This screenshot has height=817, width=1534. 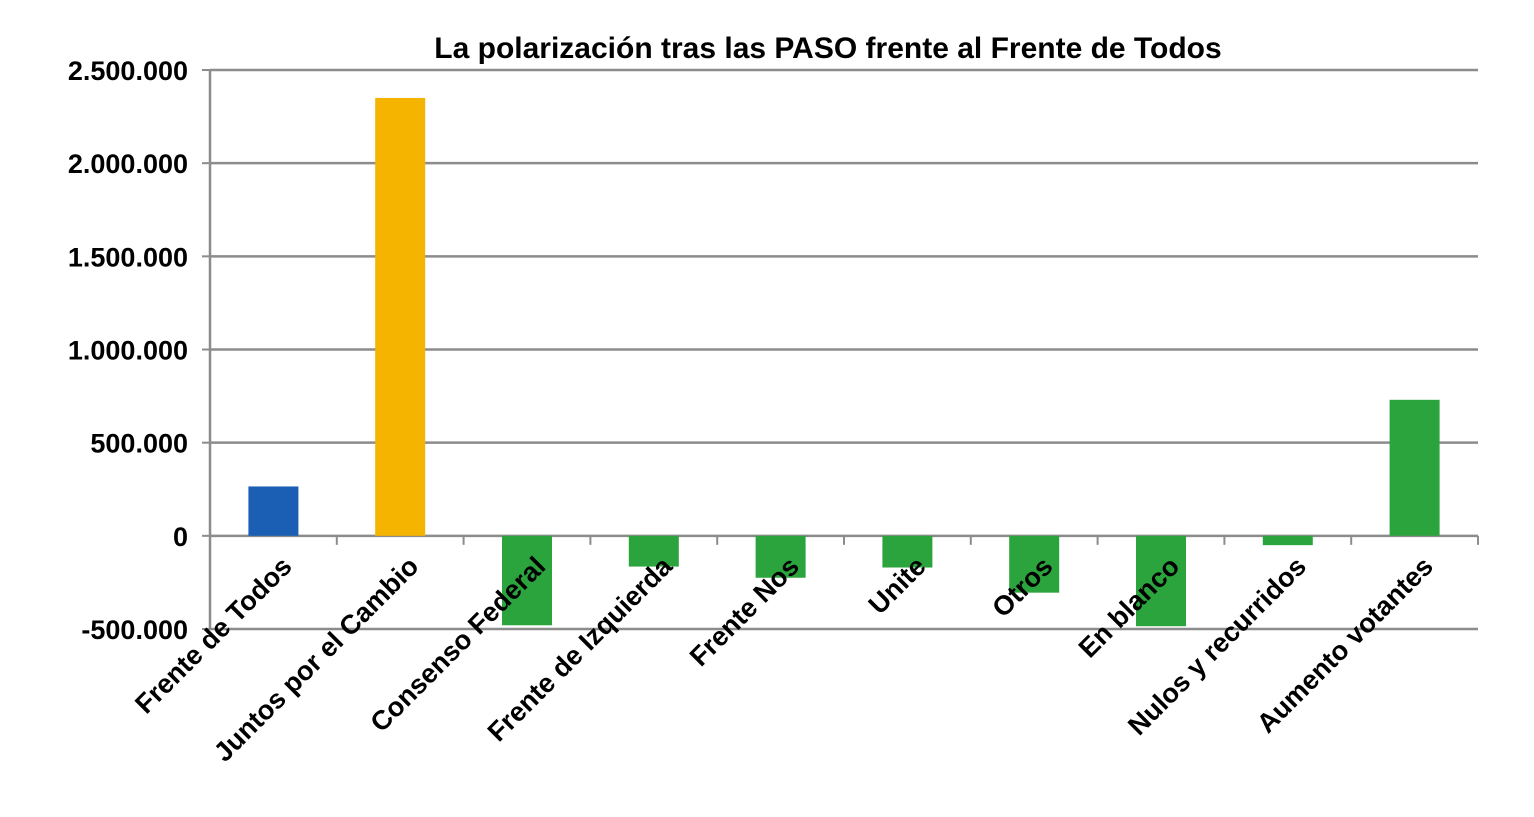 I want to click on bar-juntos-por-el-cambio, so click(x=400, y=316).